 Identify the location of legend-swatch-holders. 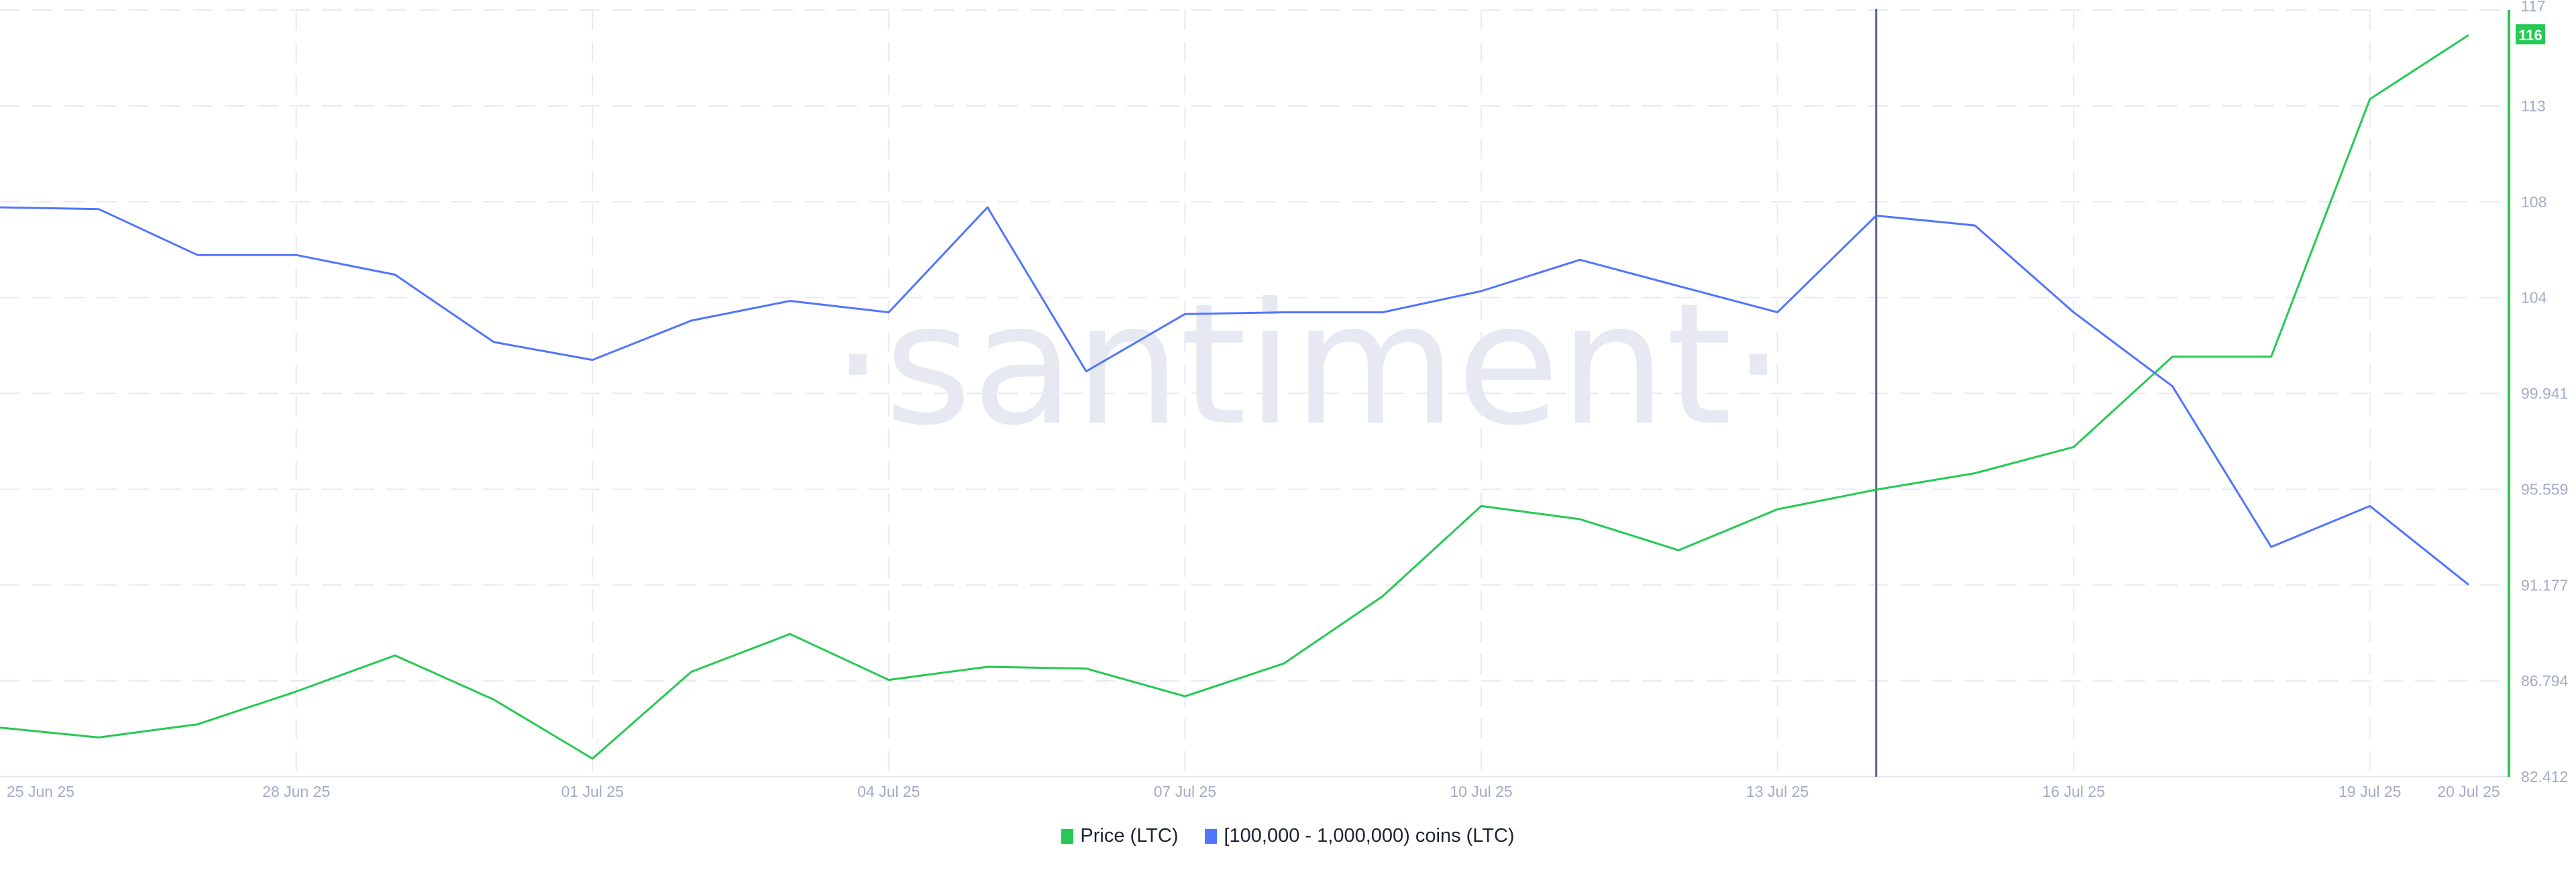
(1211, 836).